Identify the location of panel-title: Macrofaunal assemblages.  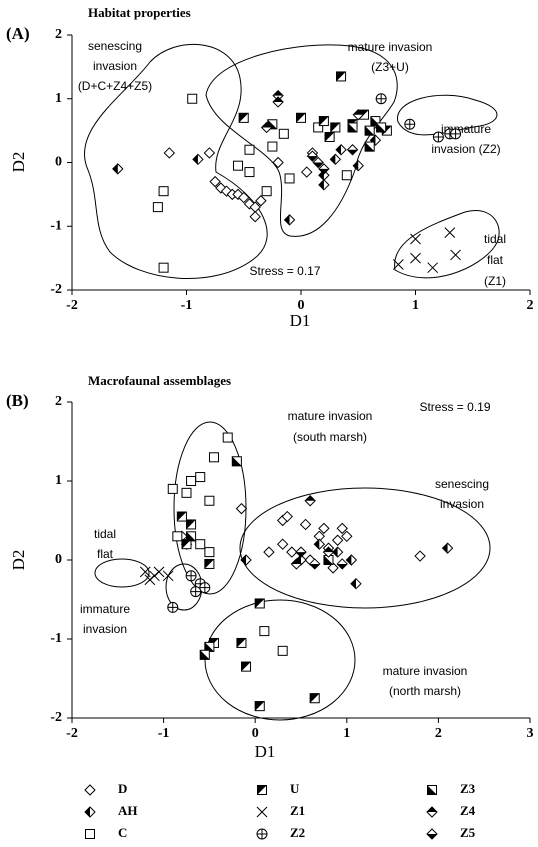
(159, 380).